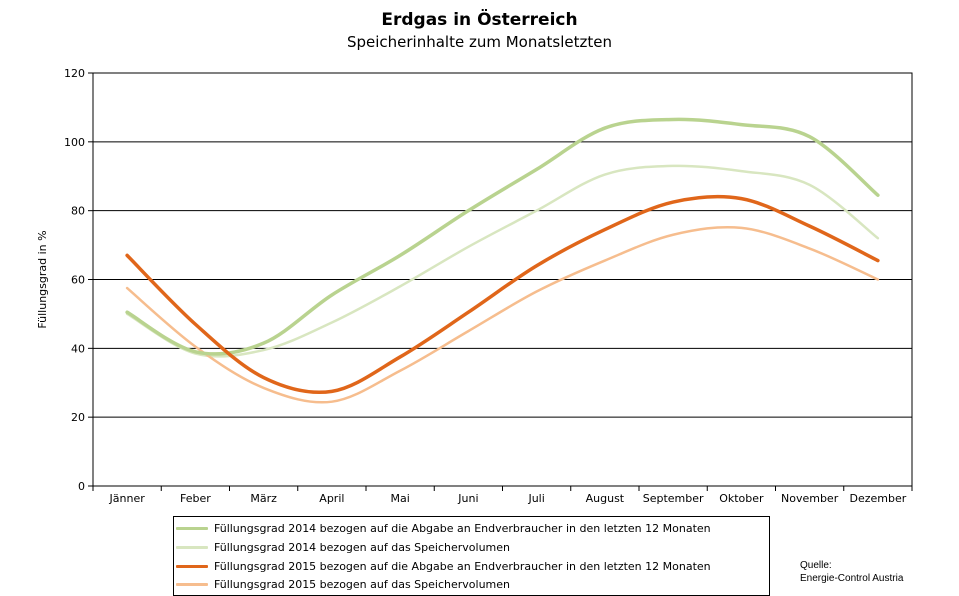  What do you see at coordinates (673, 498) in the screenshot?
I see `x-tick-label: September` at bounding box center [673, 498].